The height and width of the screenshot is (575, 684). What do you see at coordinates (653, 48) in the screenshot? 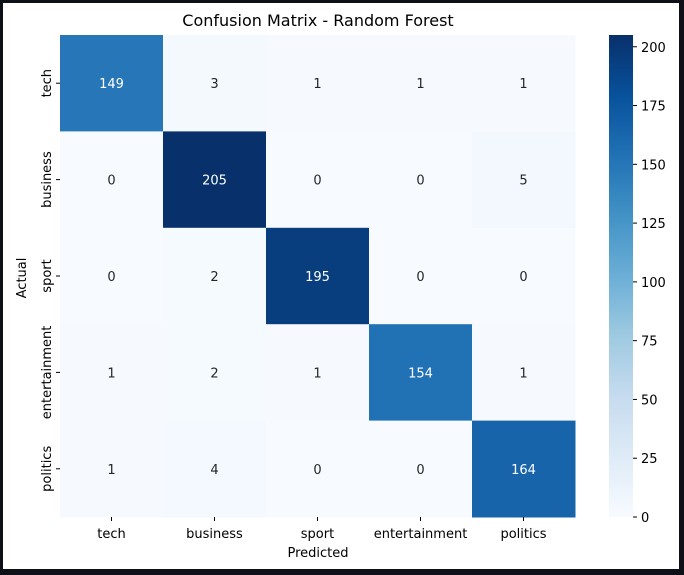
I see `colorbar-tick-label: 200` at bounding box center [653, 48].